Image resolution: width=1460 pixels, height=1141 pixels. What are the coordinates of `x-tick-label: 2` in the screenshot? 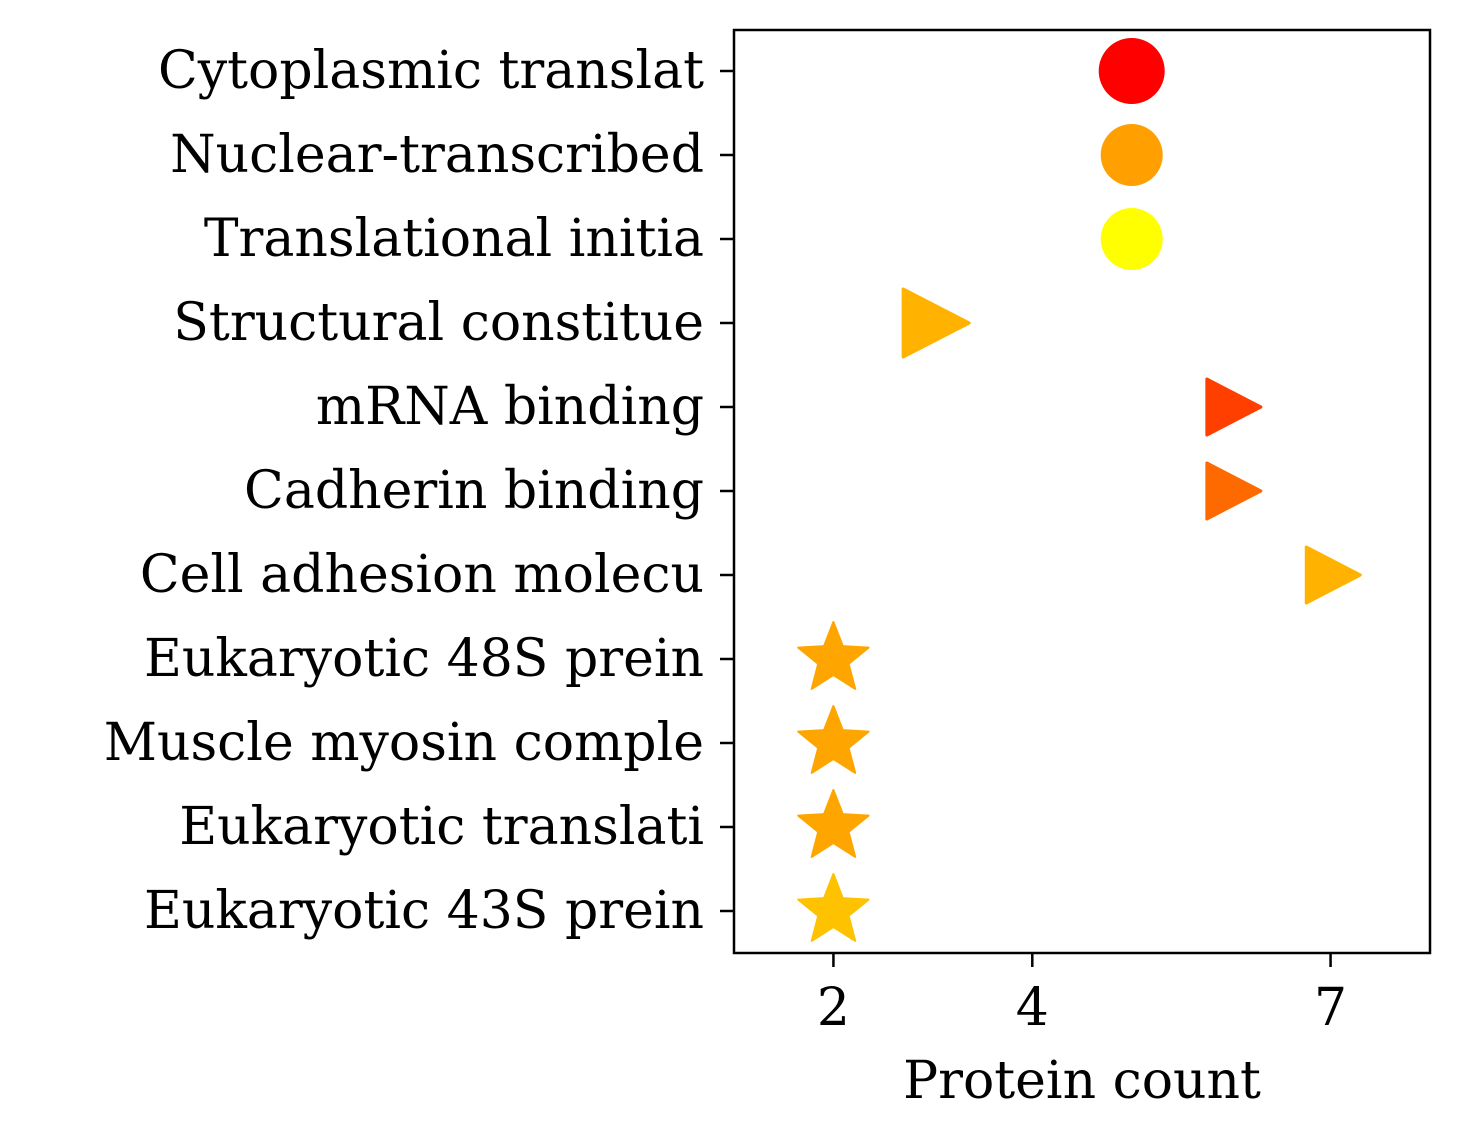 It's located at (833, 1008).